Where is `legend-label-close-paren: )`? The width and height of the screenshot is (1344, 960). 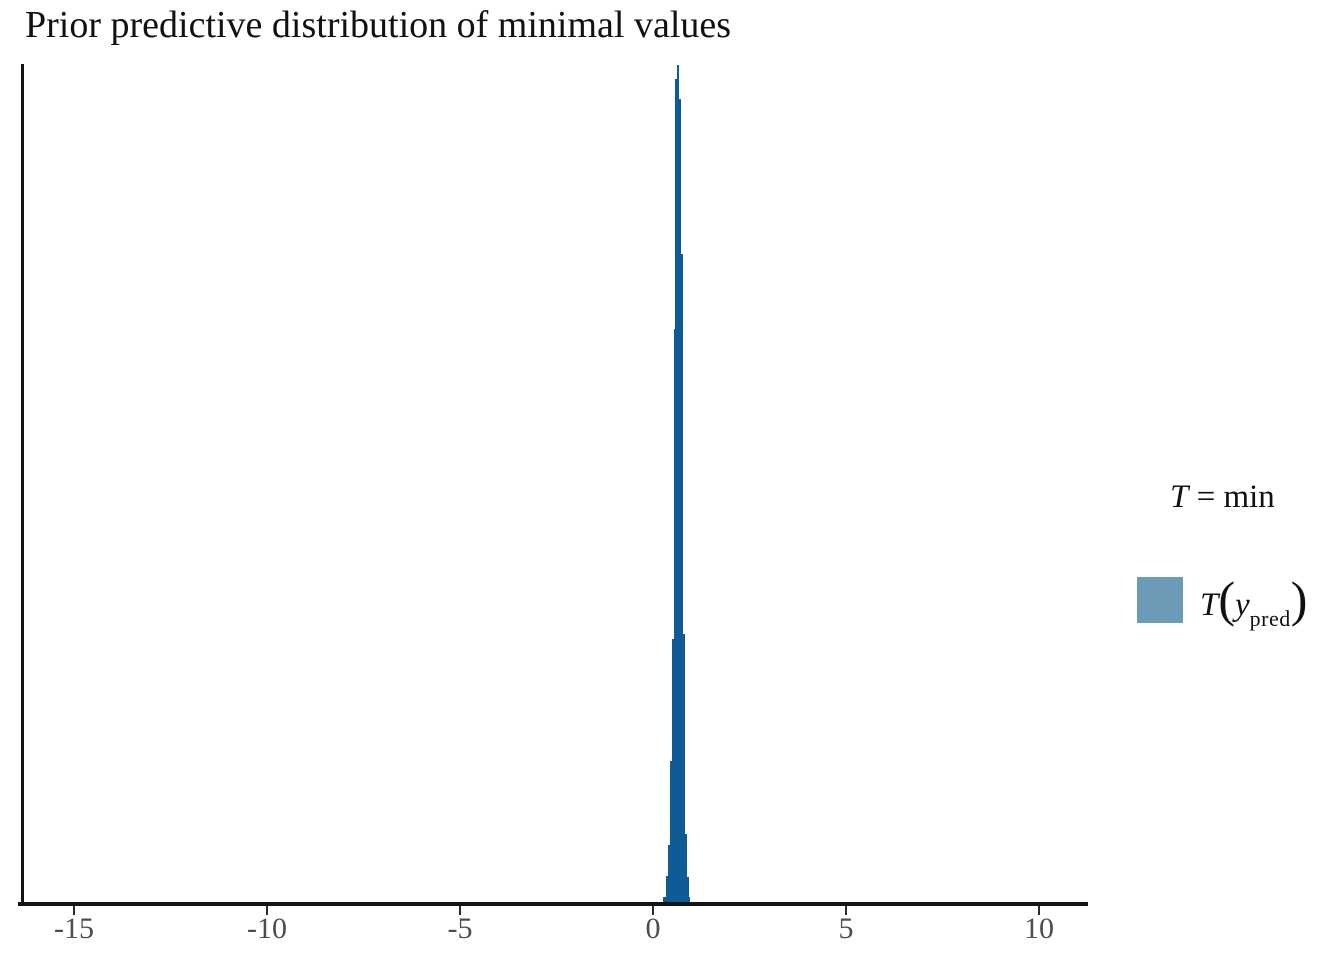
legend-label-close-paren: ) is located at coordinates (1299, 598).